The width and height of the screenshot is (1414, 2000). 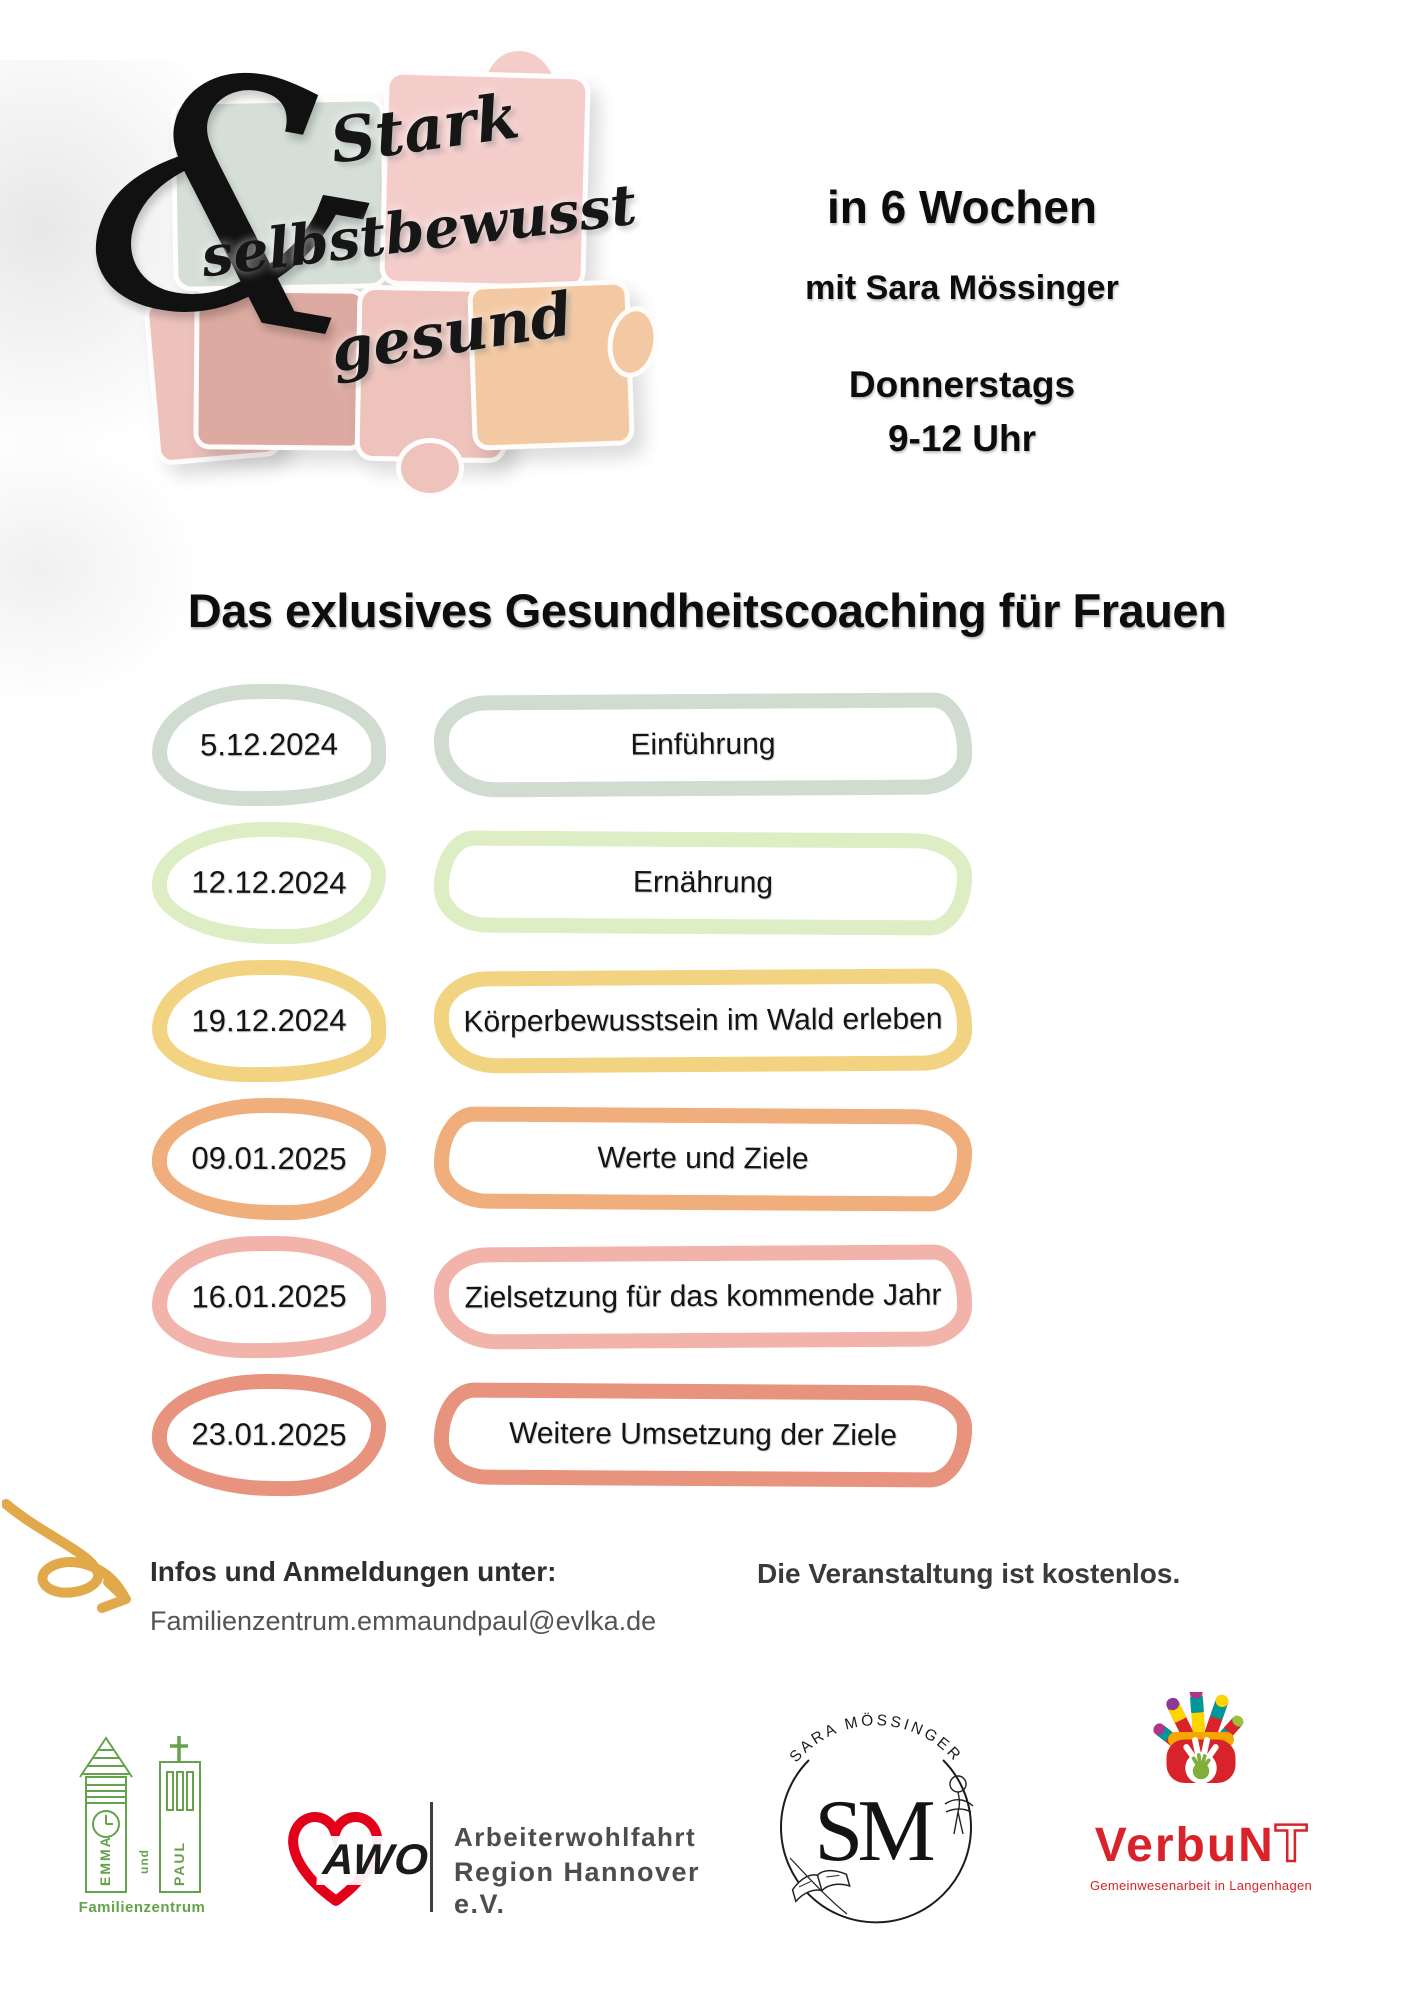 I want to click on curly-arrow-icon, so click(x=76, y=1565).